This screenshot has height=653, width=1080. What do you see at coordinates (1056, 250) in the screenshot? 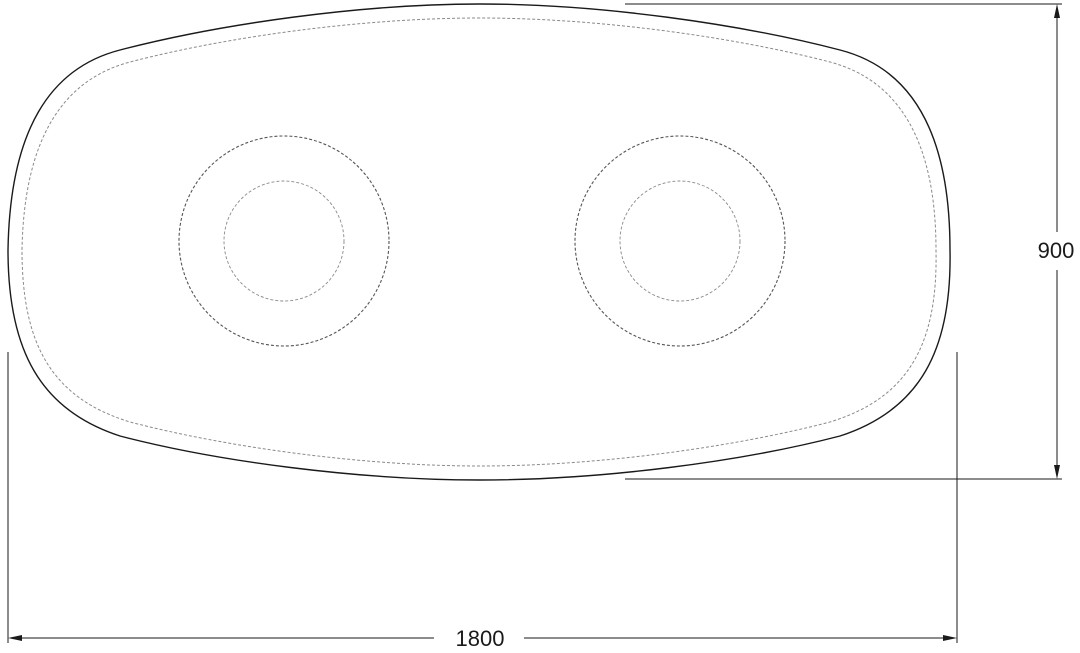
I see `height-dimension-label: 900` at bounding box center [1056, 250].